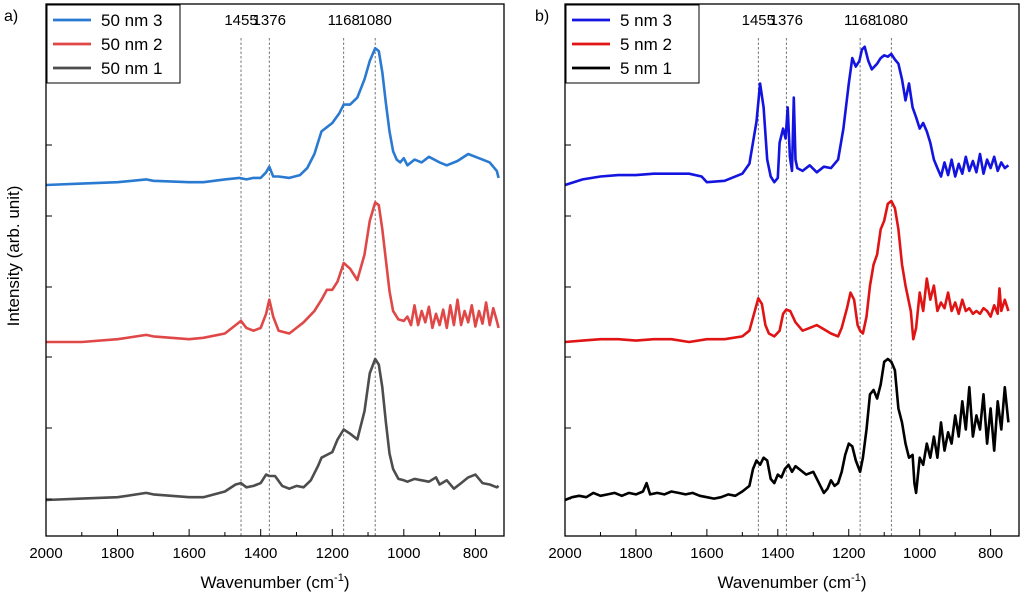  Describe the element at coordinates (11, 16) in the screenshot. I see `panel-label: a)` at that location.